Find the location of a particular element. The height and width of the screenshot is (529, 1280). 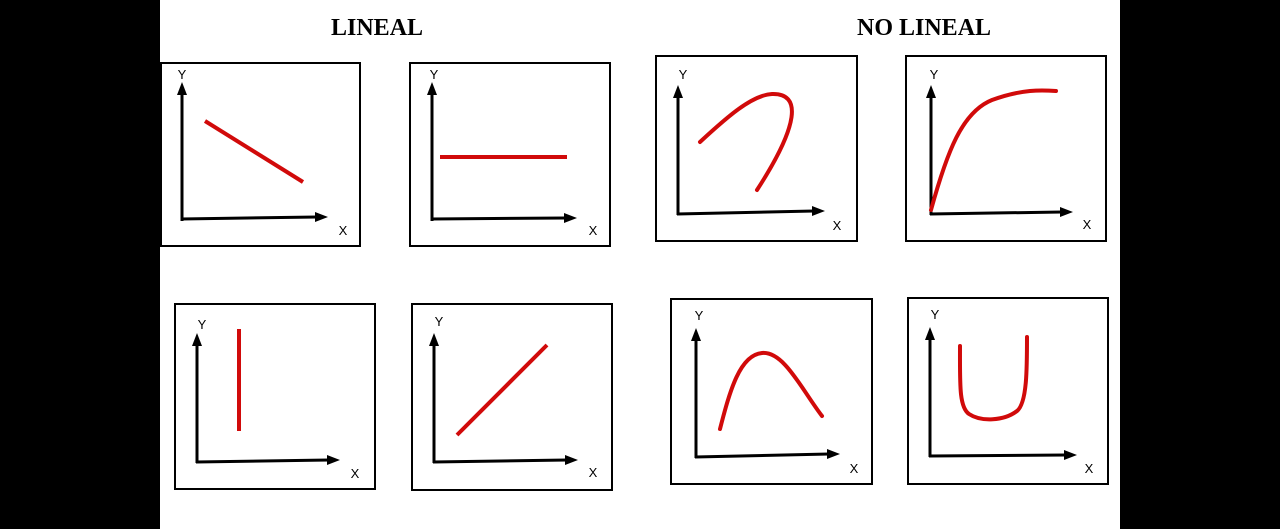

descending-line-curve is located at coordinates (254, 151).